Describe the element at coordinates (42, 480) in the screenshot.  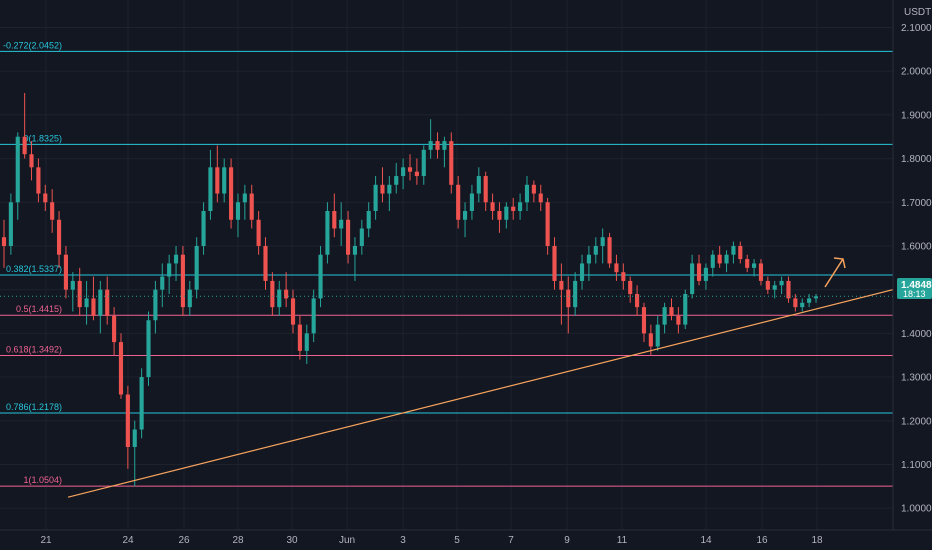
I see `fib-level-label: 1(1.0504)` at that location.